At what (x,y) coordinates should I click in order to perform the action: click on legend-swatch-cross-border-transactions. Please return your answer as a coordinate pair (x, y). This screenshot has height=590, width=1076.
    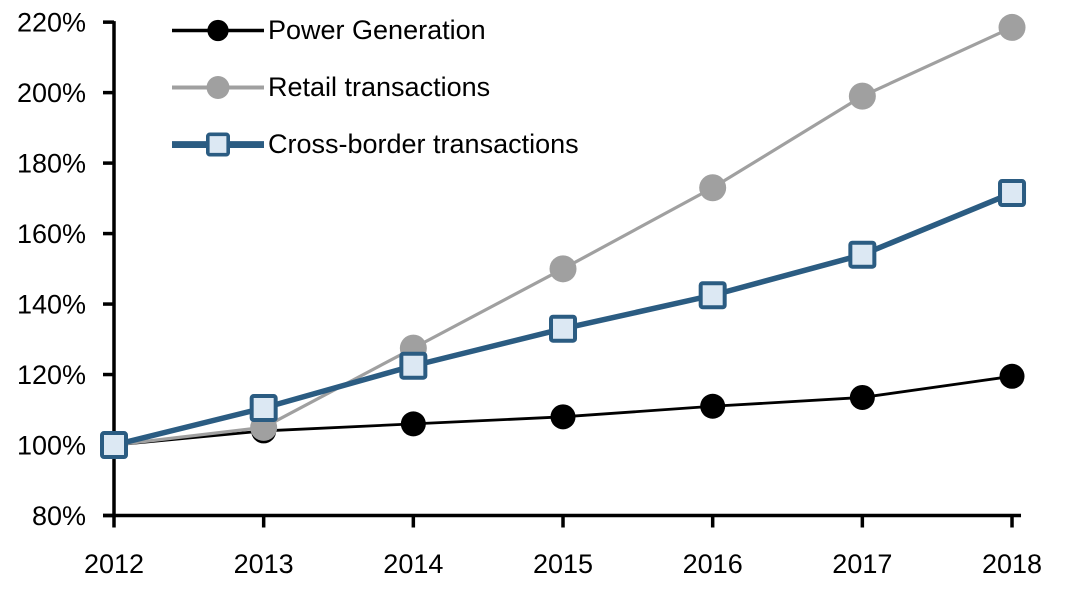
    Looking at the image, I should click on (218, 144).